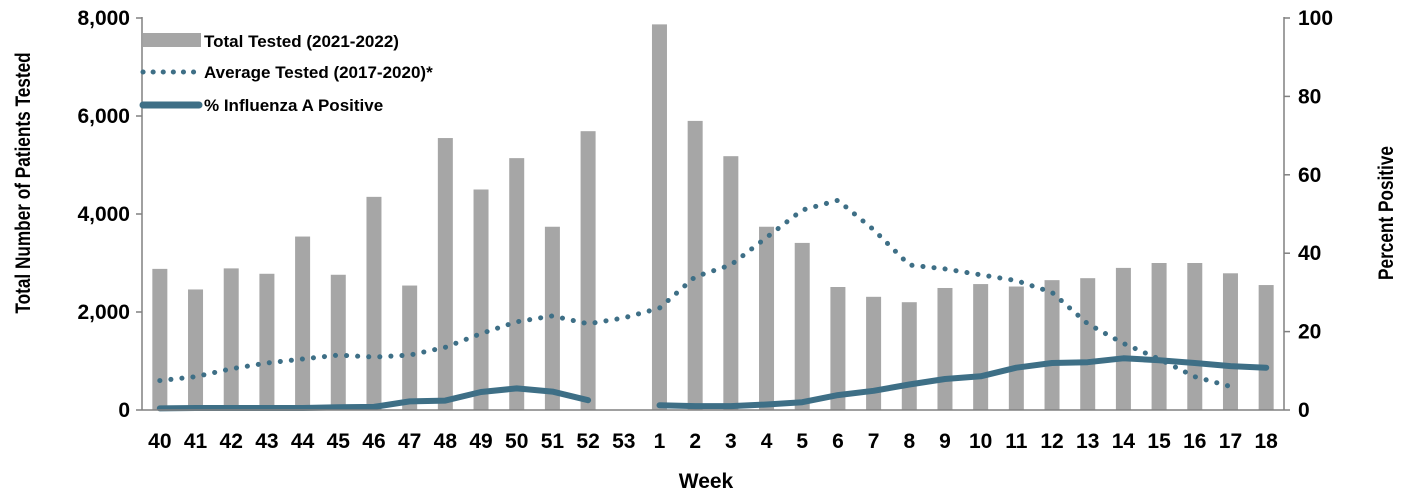 The image size is (1413, 495). I want to click on x-tick-label-week-15: 15, so click(1159, 441).